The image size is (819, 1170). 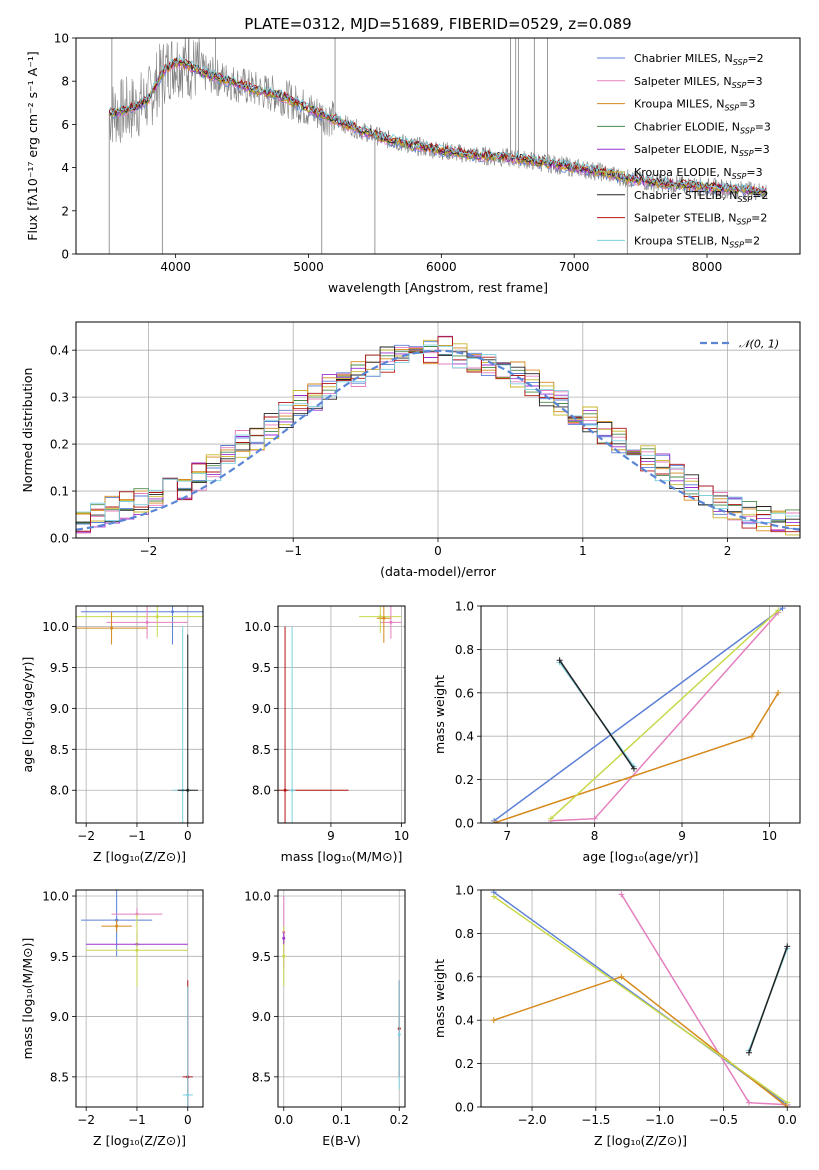 I want to click on legend-entry: Chabrier ELODIE, NSSP=3, so click(x=702, y=127).